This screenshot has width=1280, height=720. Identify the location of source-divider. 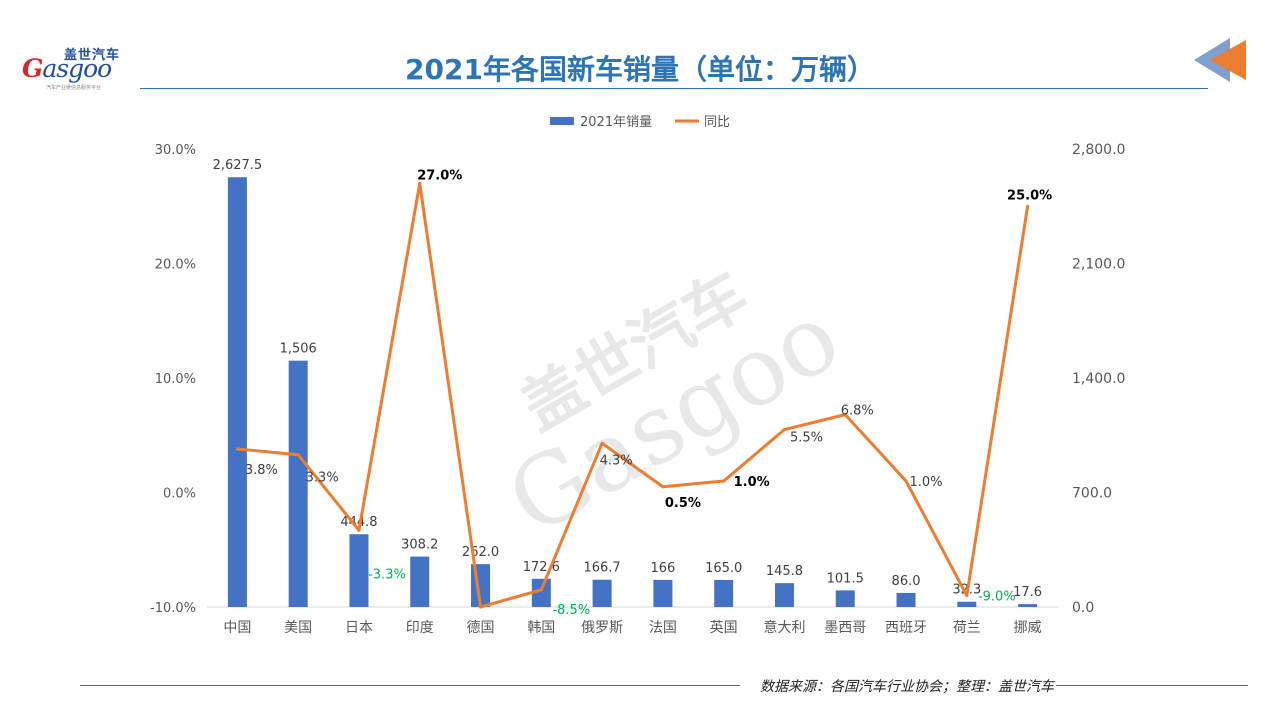
(410, 685).